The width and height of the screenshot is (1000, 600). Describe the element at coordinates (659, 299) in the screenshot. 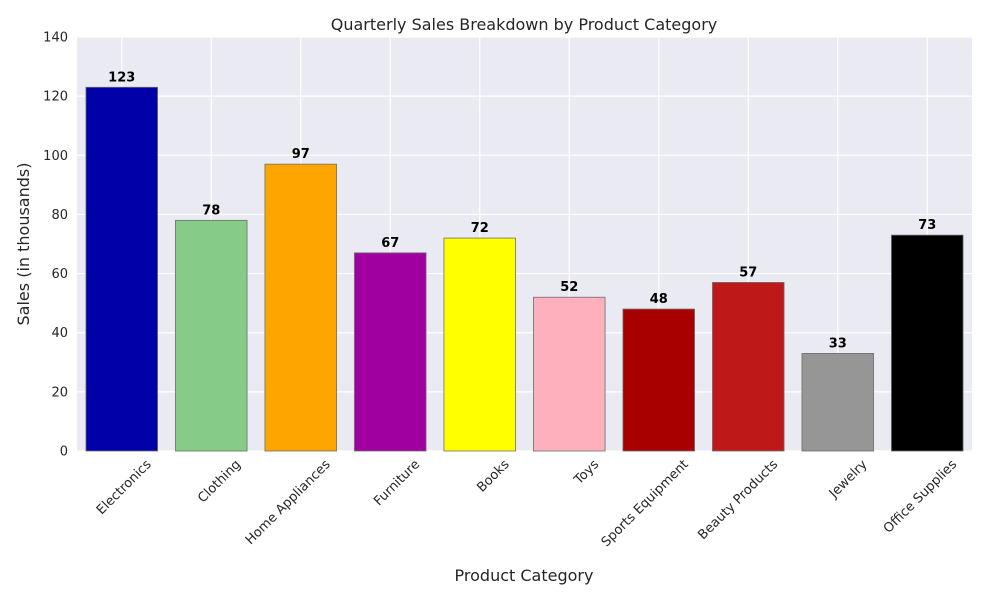

I see `bar-value-label: 48` at that location.